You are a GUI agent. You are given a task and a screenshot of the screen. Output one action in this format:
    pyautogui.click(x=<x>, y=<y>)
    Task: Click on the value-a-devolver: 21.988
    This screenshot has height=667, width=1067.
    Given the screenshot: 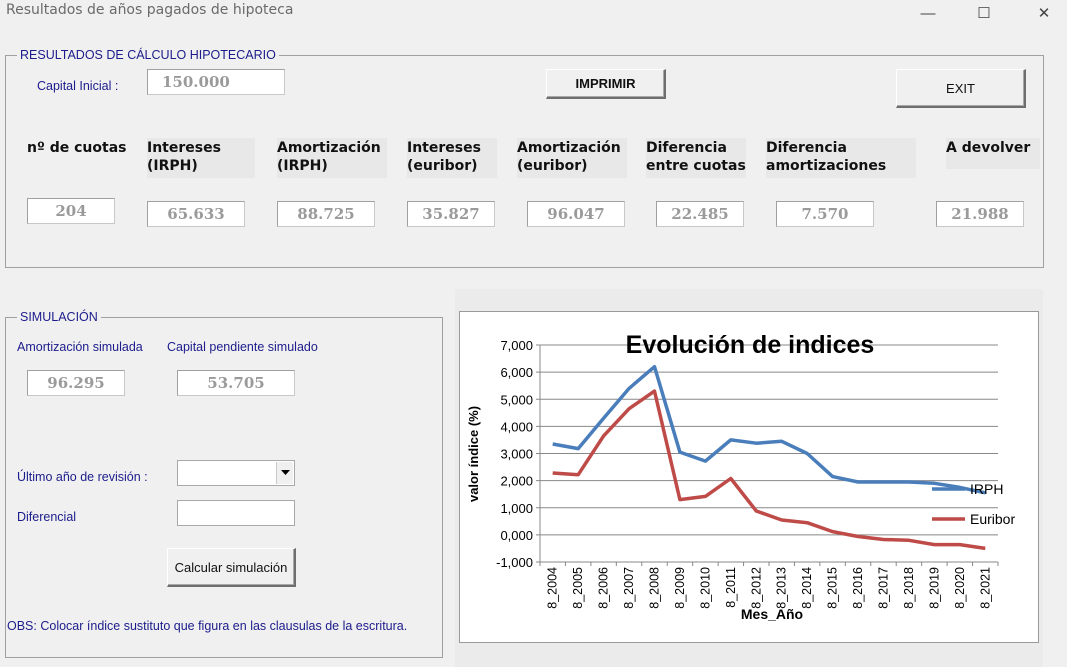 What is the action you would take?
    pyautogui.click(x=980, y=214)
    